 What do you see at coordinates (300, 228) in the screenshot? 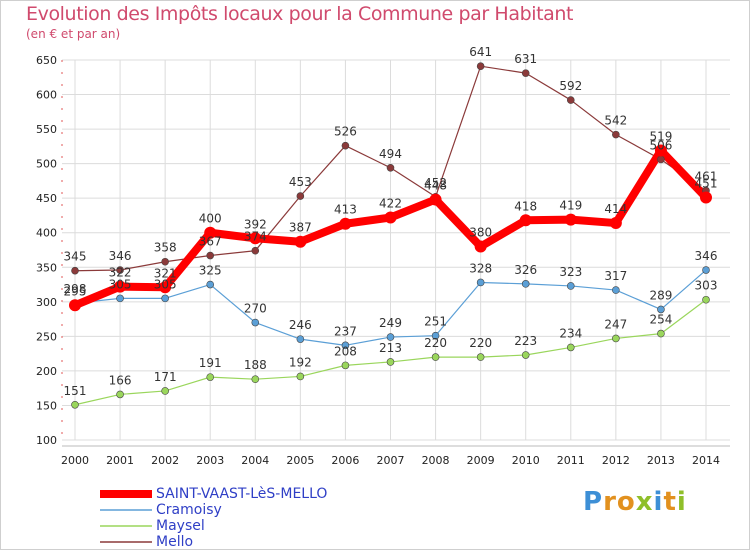
I see `data-label-saint-vaast-l-s-mello: 387` at bounding box center [300, 228].